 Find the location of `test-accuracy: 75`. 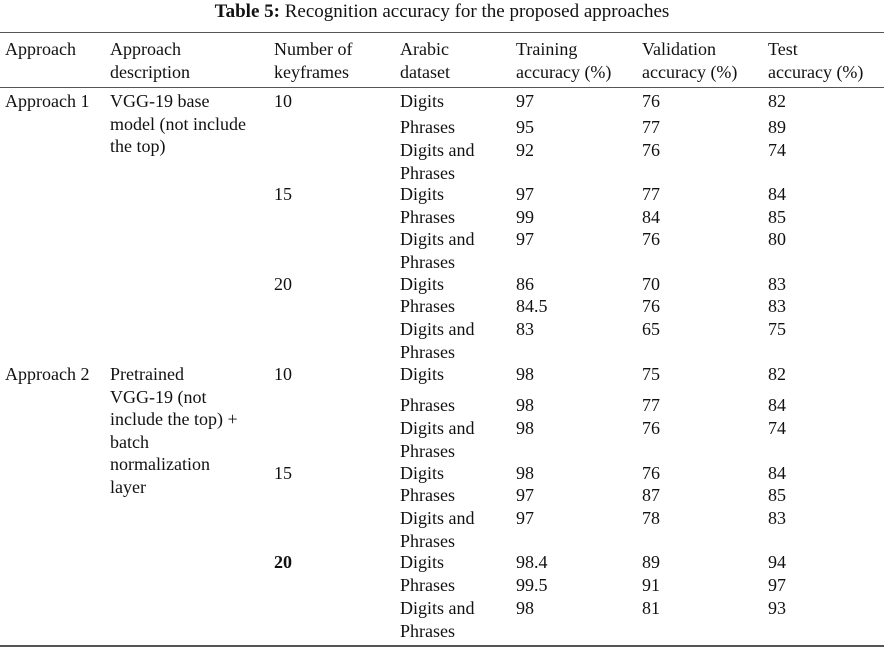

test-accuracy: 75 is located at coordinates (777, 329).